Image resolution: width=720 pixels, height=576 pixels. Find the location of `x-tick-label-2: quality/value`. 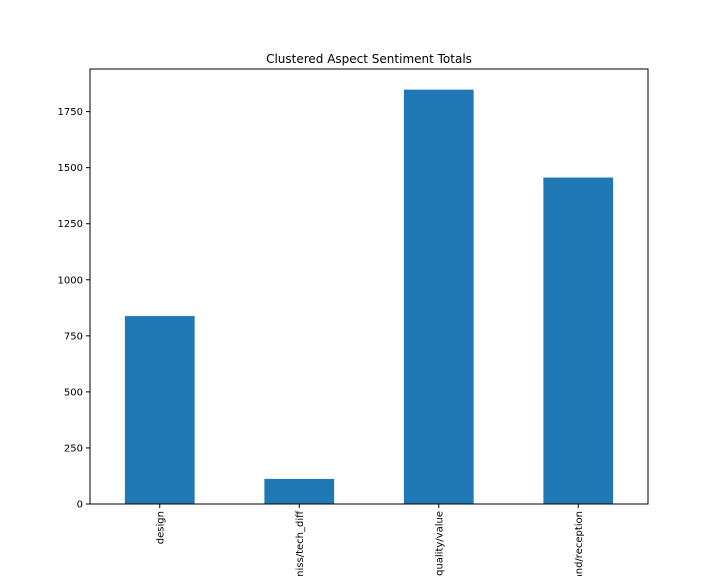

x-tick-label-2: quality/value is located at coordinates (439, 543).